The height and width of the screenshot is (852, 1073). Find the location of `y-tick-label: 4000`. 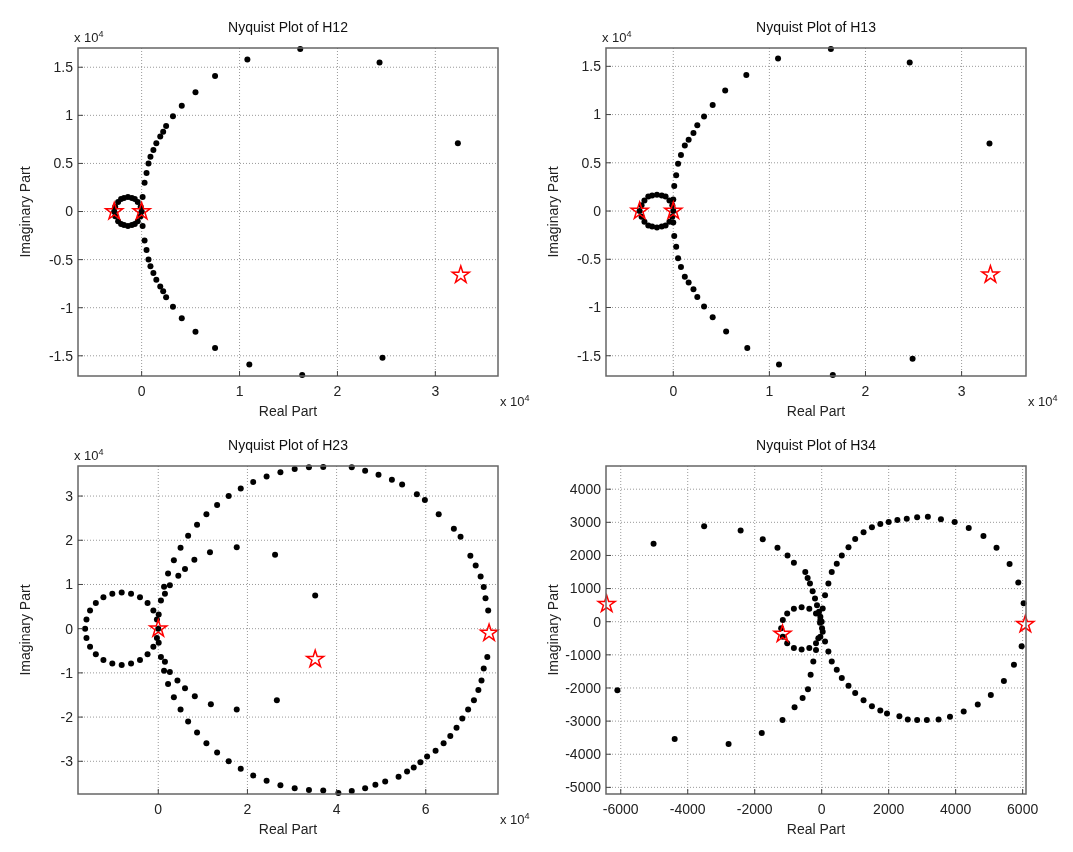

y-tick-label: 4000 is located at coordinates (585, 489).